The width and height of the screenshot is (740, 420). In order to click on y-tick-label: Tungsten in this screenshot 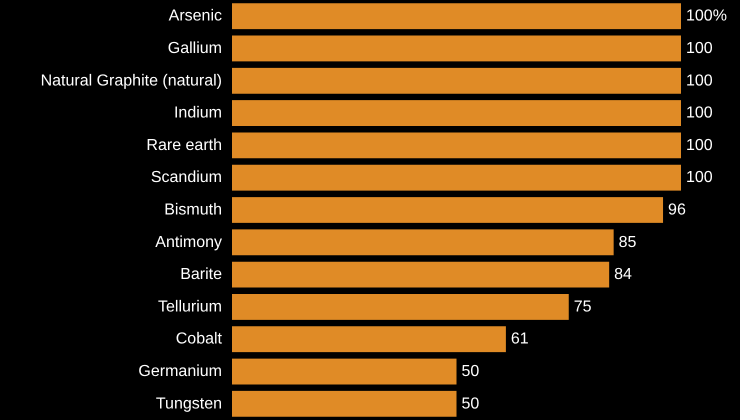, I will do `click(189, 403)`.